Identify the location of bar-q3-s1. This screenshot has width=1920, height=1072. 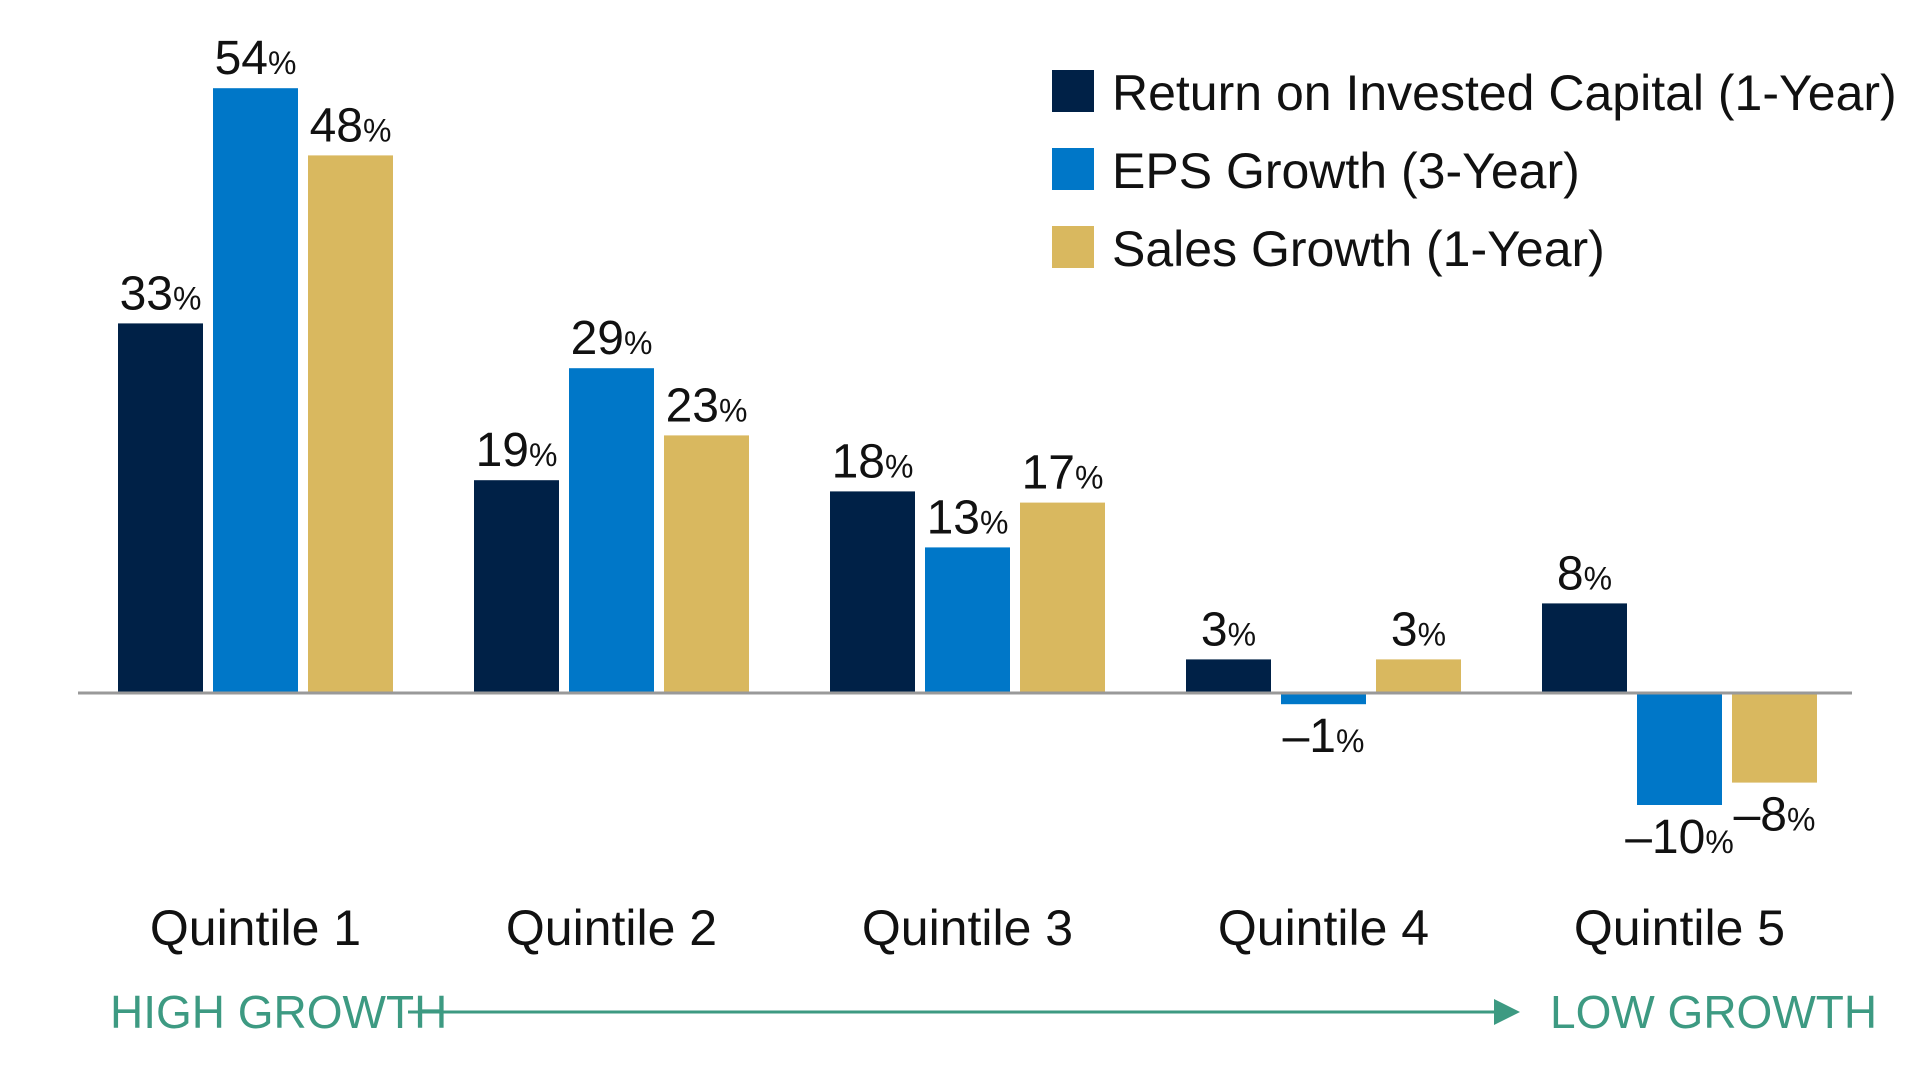
(872, 592).